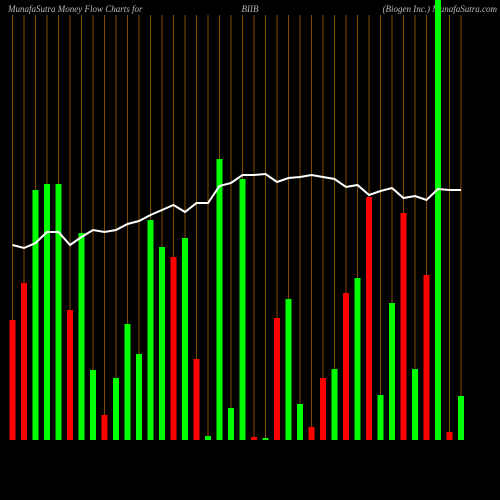 This screenshot has width=500, height=500. Describe the element at coordinates (75, 9) in the screenshot. I see `header-left: MunafaSutra Money Flow Charts for` at that location.